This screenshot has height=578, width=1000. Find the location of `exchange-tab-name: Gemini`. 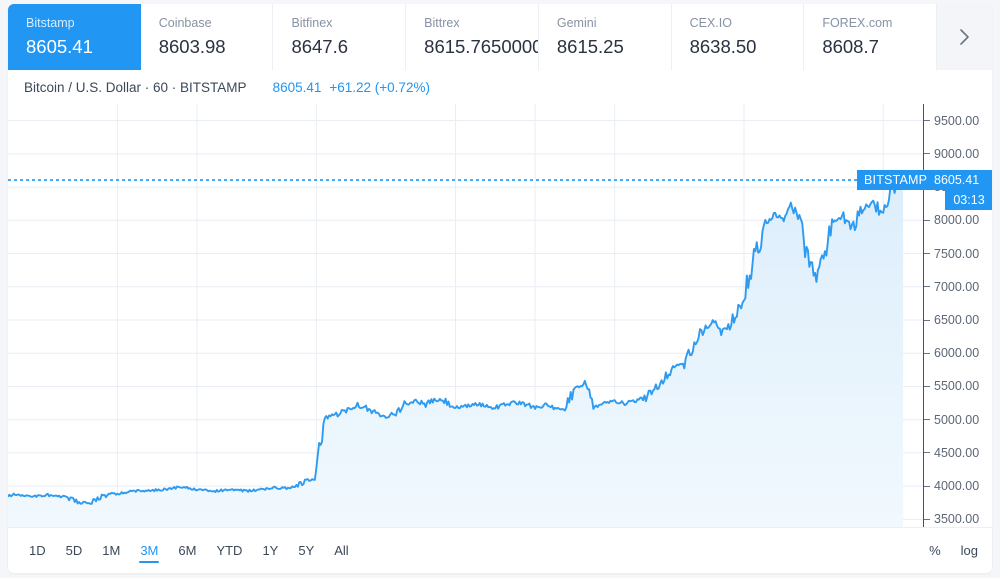

exchange-tab-name: Gemini is located at coordinates (576, 23).